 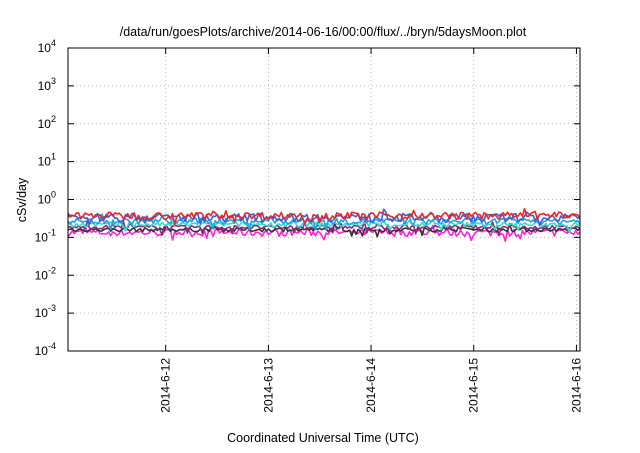 What do you see at coordinates (45, 235) in the screenshot?
I see `y-tick-label: 10⁻¹` at bounding box center [45, 235].